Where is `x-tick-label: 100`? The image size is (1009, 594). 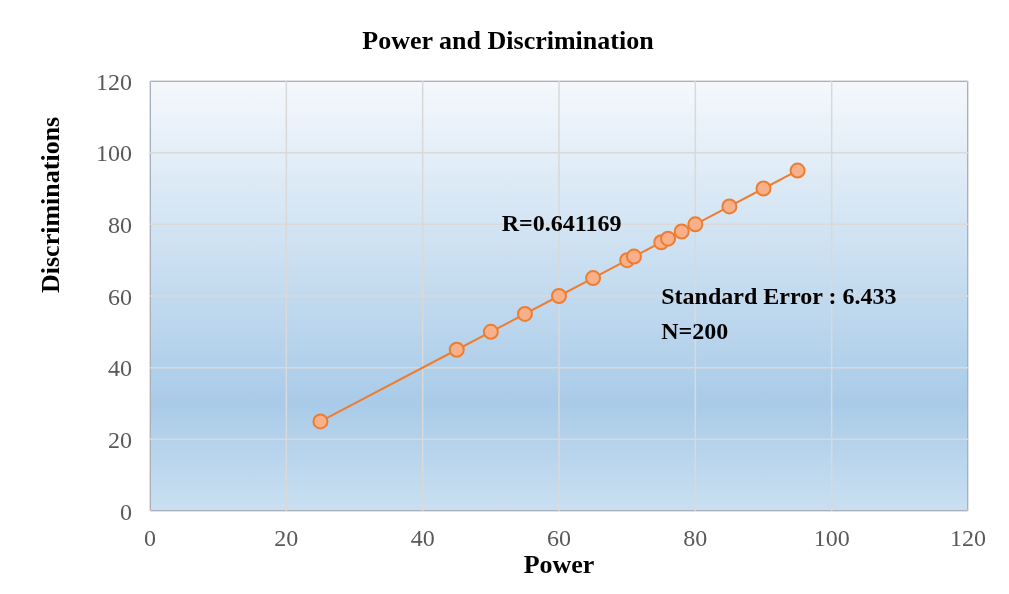
x-tick-label: 100 is located at coordinates (831, 538).